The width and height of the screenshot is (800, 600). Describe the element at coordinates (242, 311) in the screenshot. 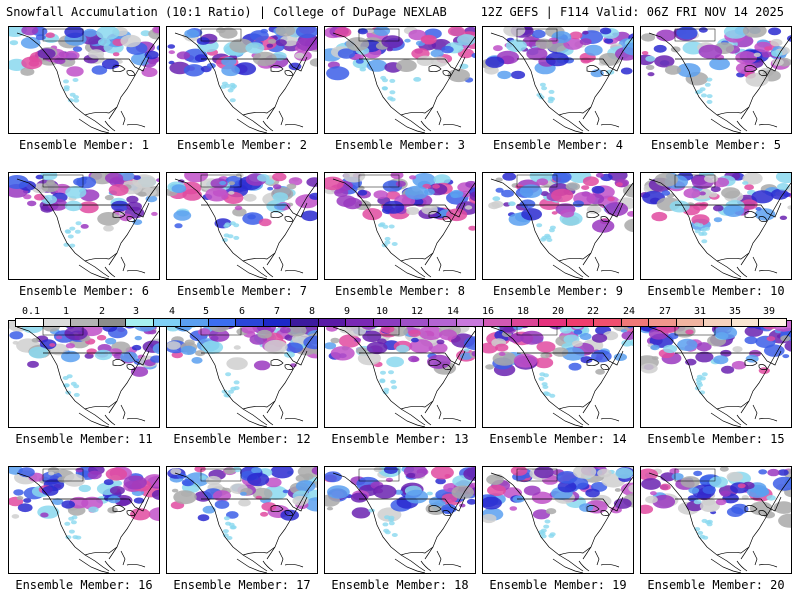

I see `legend-tick-label: 6` at that location.